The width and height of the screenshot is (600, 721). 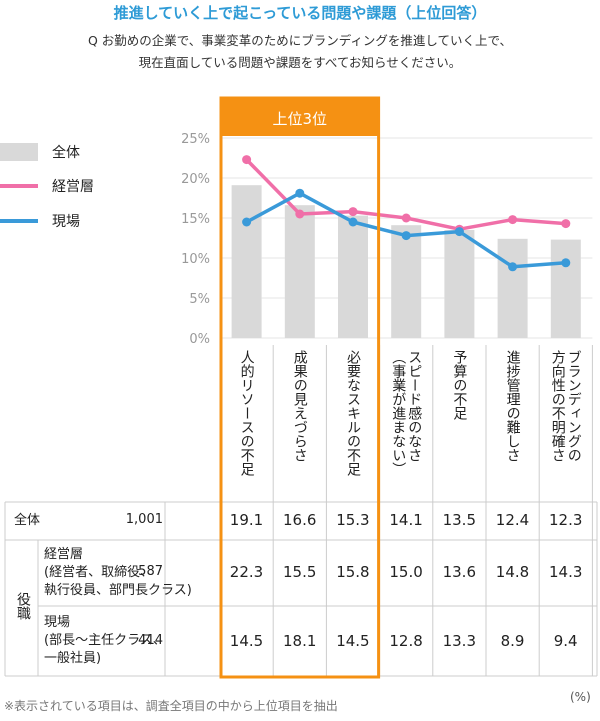 What do you see at coordinates (353, 413) in the screenshot?
I see `category-label-line: 必要なスキルの不足` at bounding box center [353, 413].